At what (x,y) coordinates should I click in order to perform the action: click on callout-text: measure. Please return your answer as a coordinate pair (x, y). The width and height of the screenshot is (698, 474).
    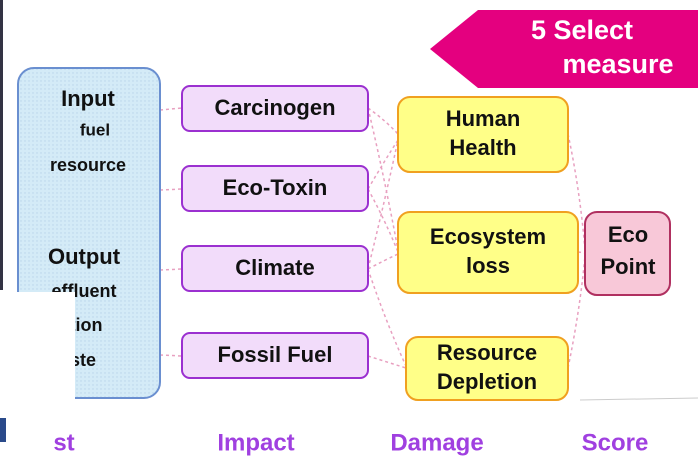
    Looking at the image, I should click on (617, 64).